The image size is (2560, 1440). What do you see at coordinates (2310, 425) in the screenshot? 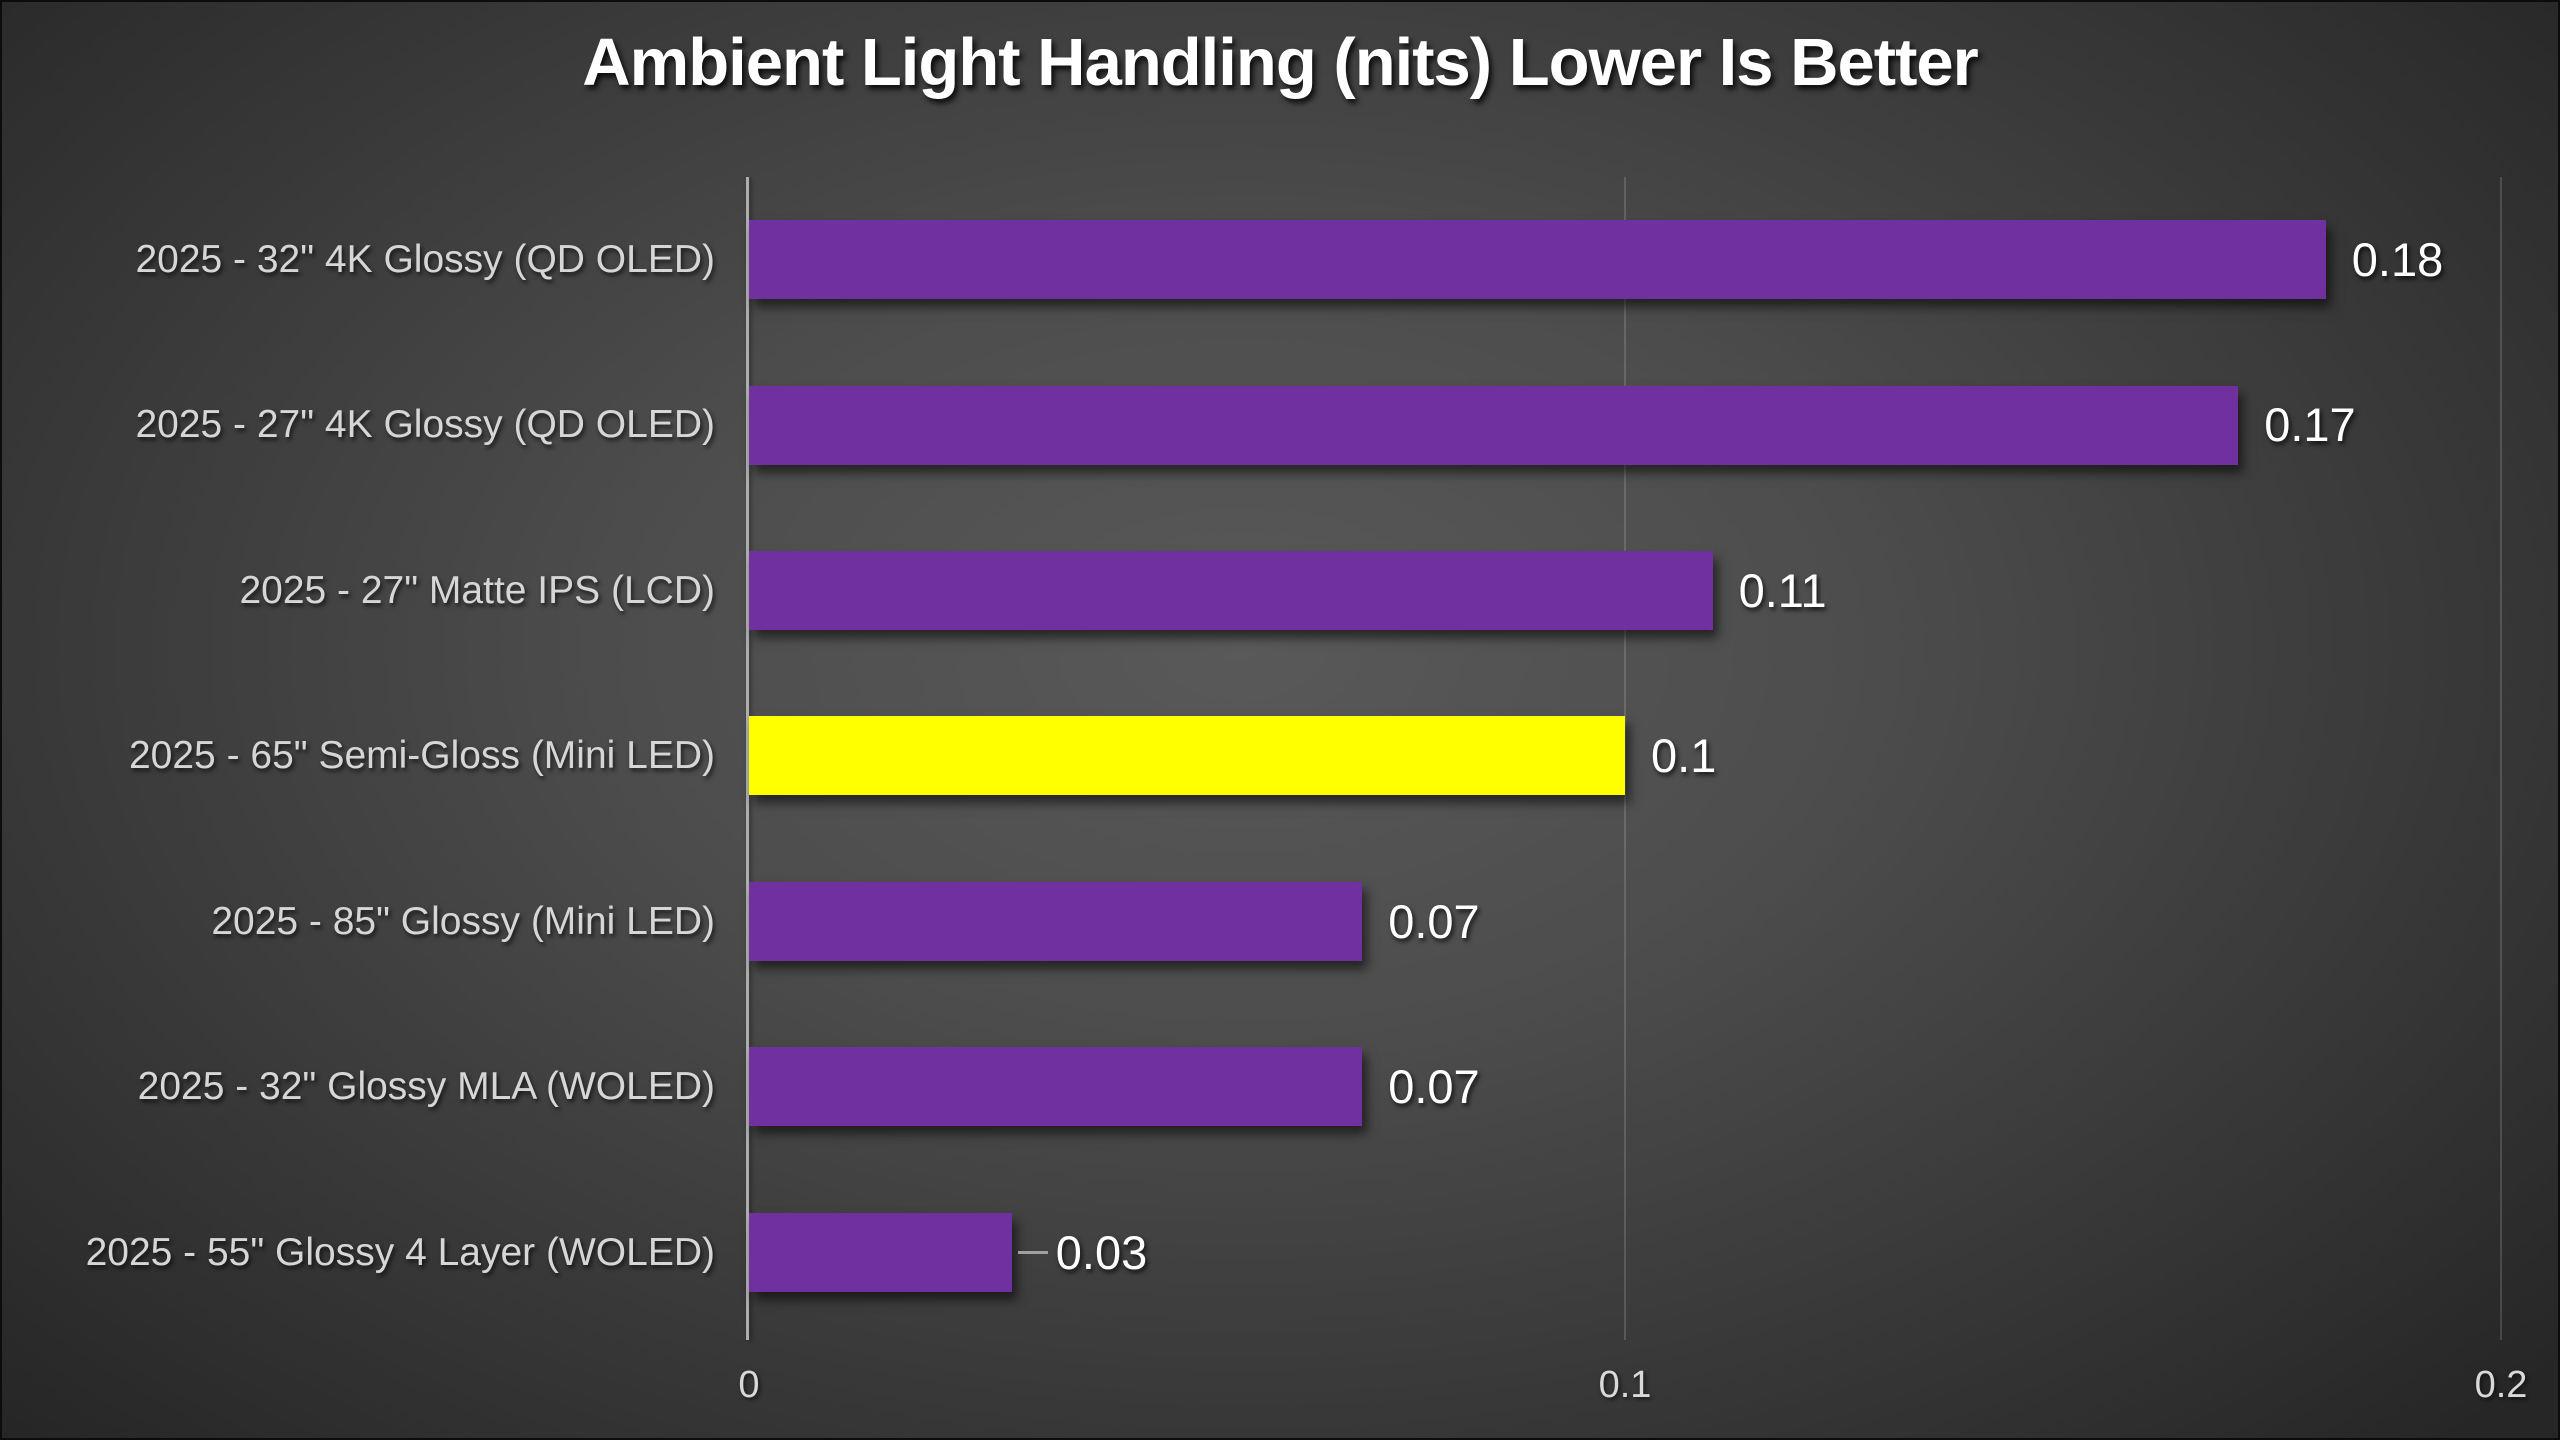
I see `value-label: 0.17` at bounding box center [2310, 425].